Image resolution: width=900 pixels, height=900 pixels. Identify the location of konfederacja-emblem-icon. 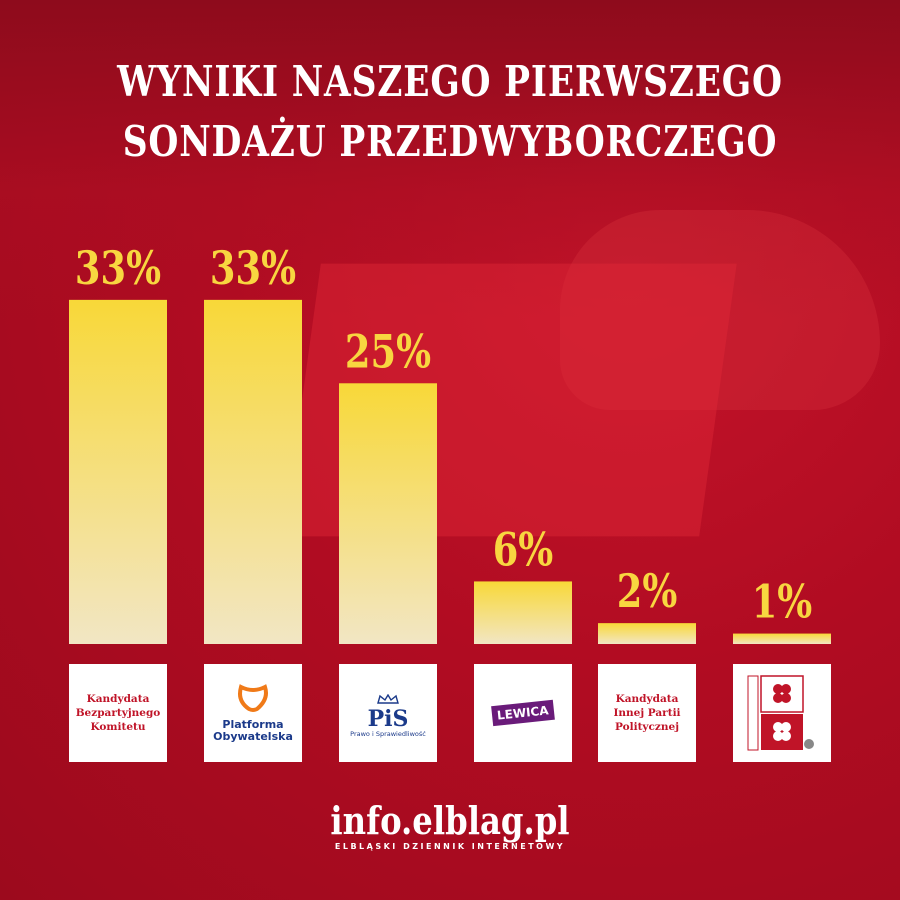
(780, 713).